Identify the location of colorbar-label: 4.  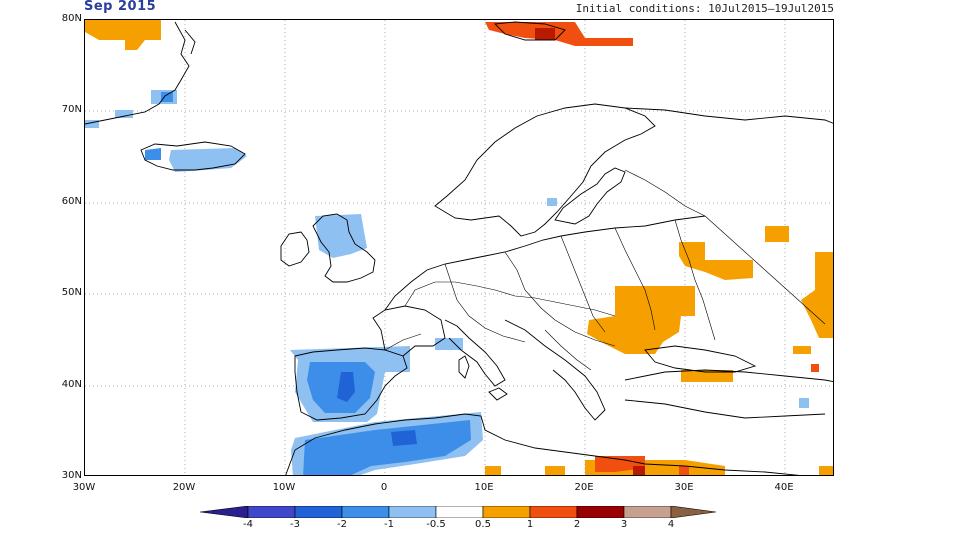
(671, 524).